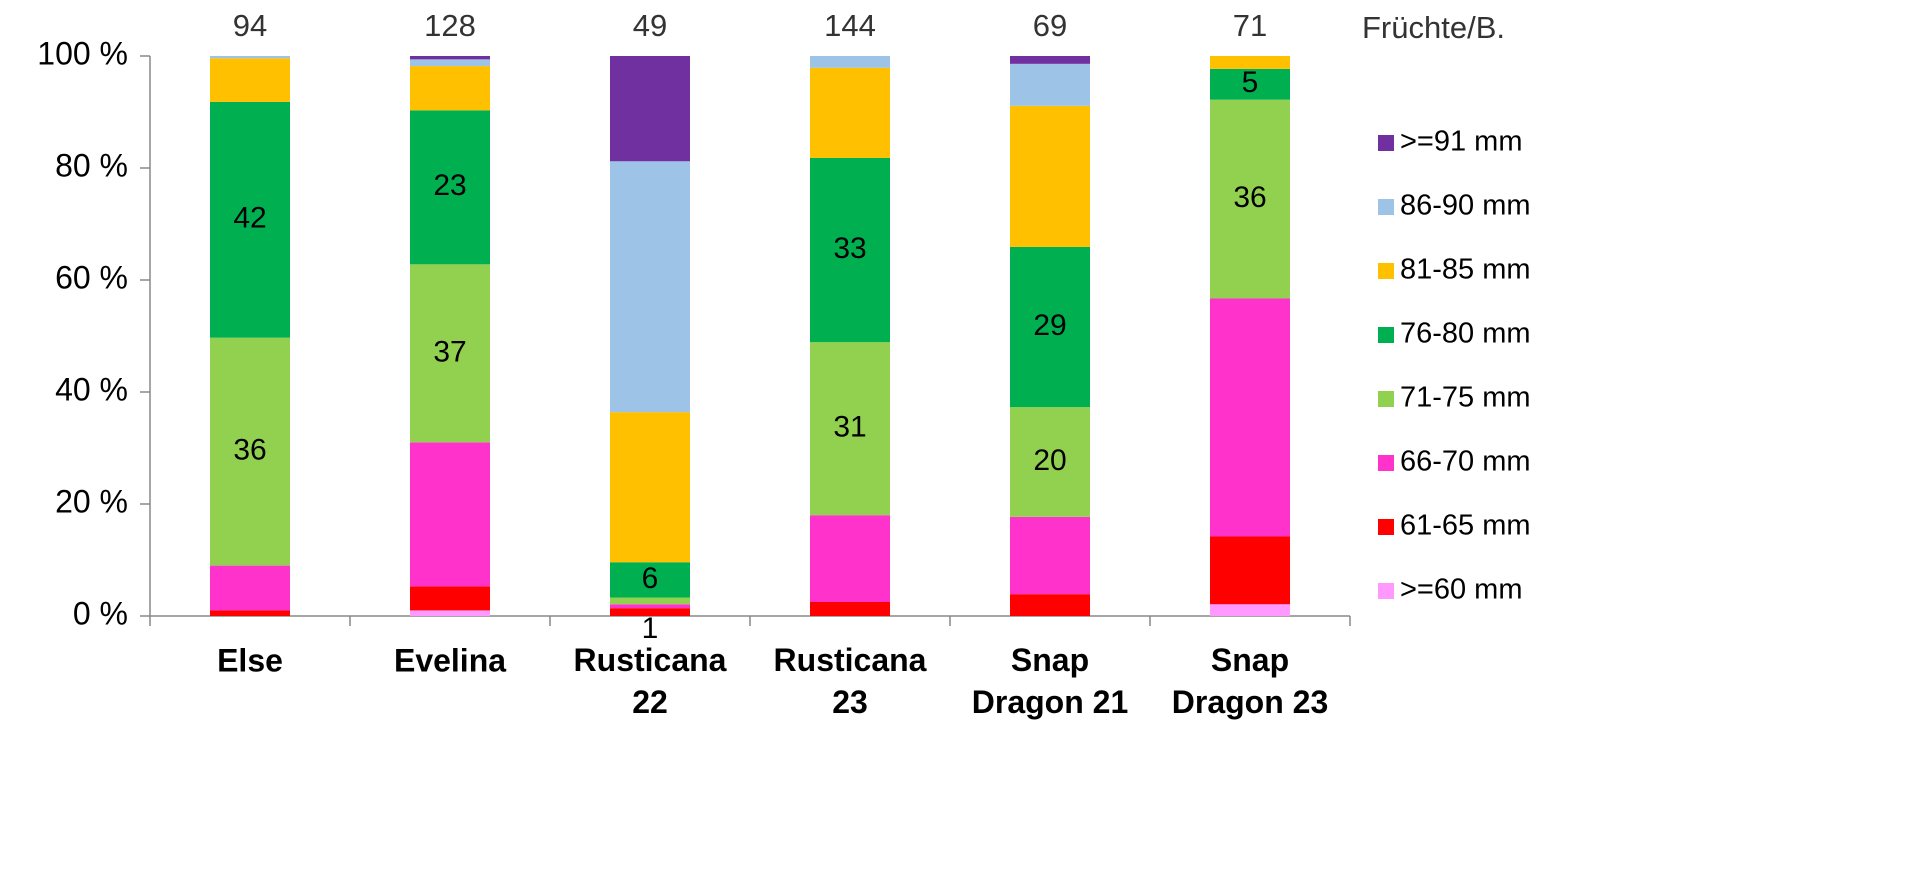 The height and width of the screenshot is (885, 1905). What do you see at coordinates (1465, 206) in the screenshot?
I see `legend-label: 86-90 mm` at bounding box center [1465, 206].